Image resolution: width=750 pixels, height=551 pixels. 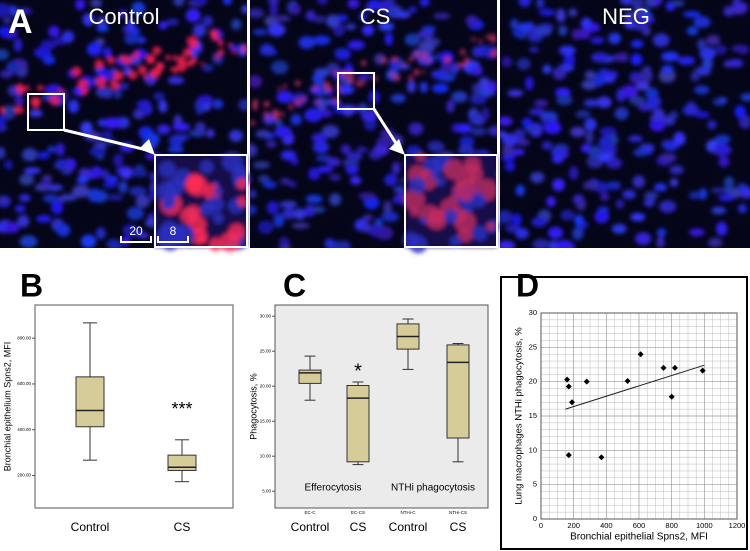 I want to click on inset-border, so click(x=451, y=201).